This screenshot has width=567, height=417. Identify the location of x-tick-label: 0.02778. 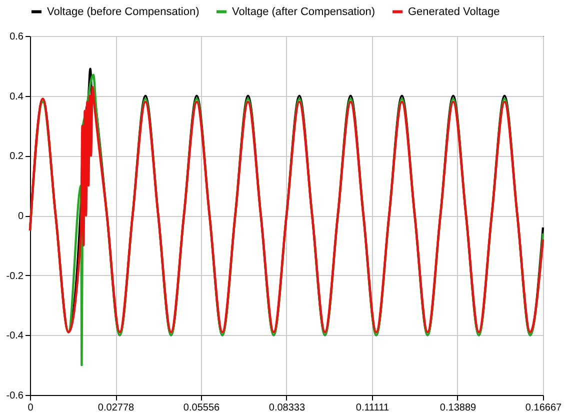
(116, 408).